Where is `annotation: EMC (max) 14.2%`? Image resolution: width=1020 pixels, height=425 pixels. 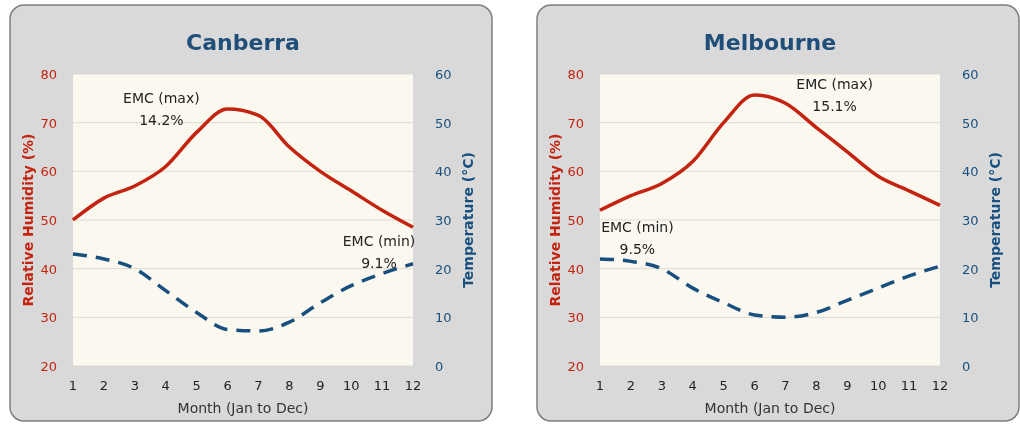
annotation: EMC (max) 14.2% is located at coordinates (161, 109).